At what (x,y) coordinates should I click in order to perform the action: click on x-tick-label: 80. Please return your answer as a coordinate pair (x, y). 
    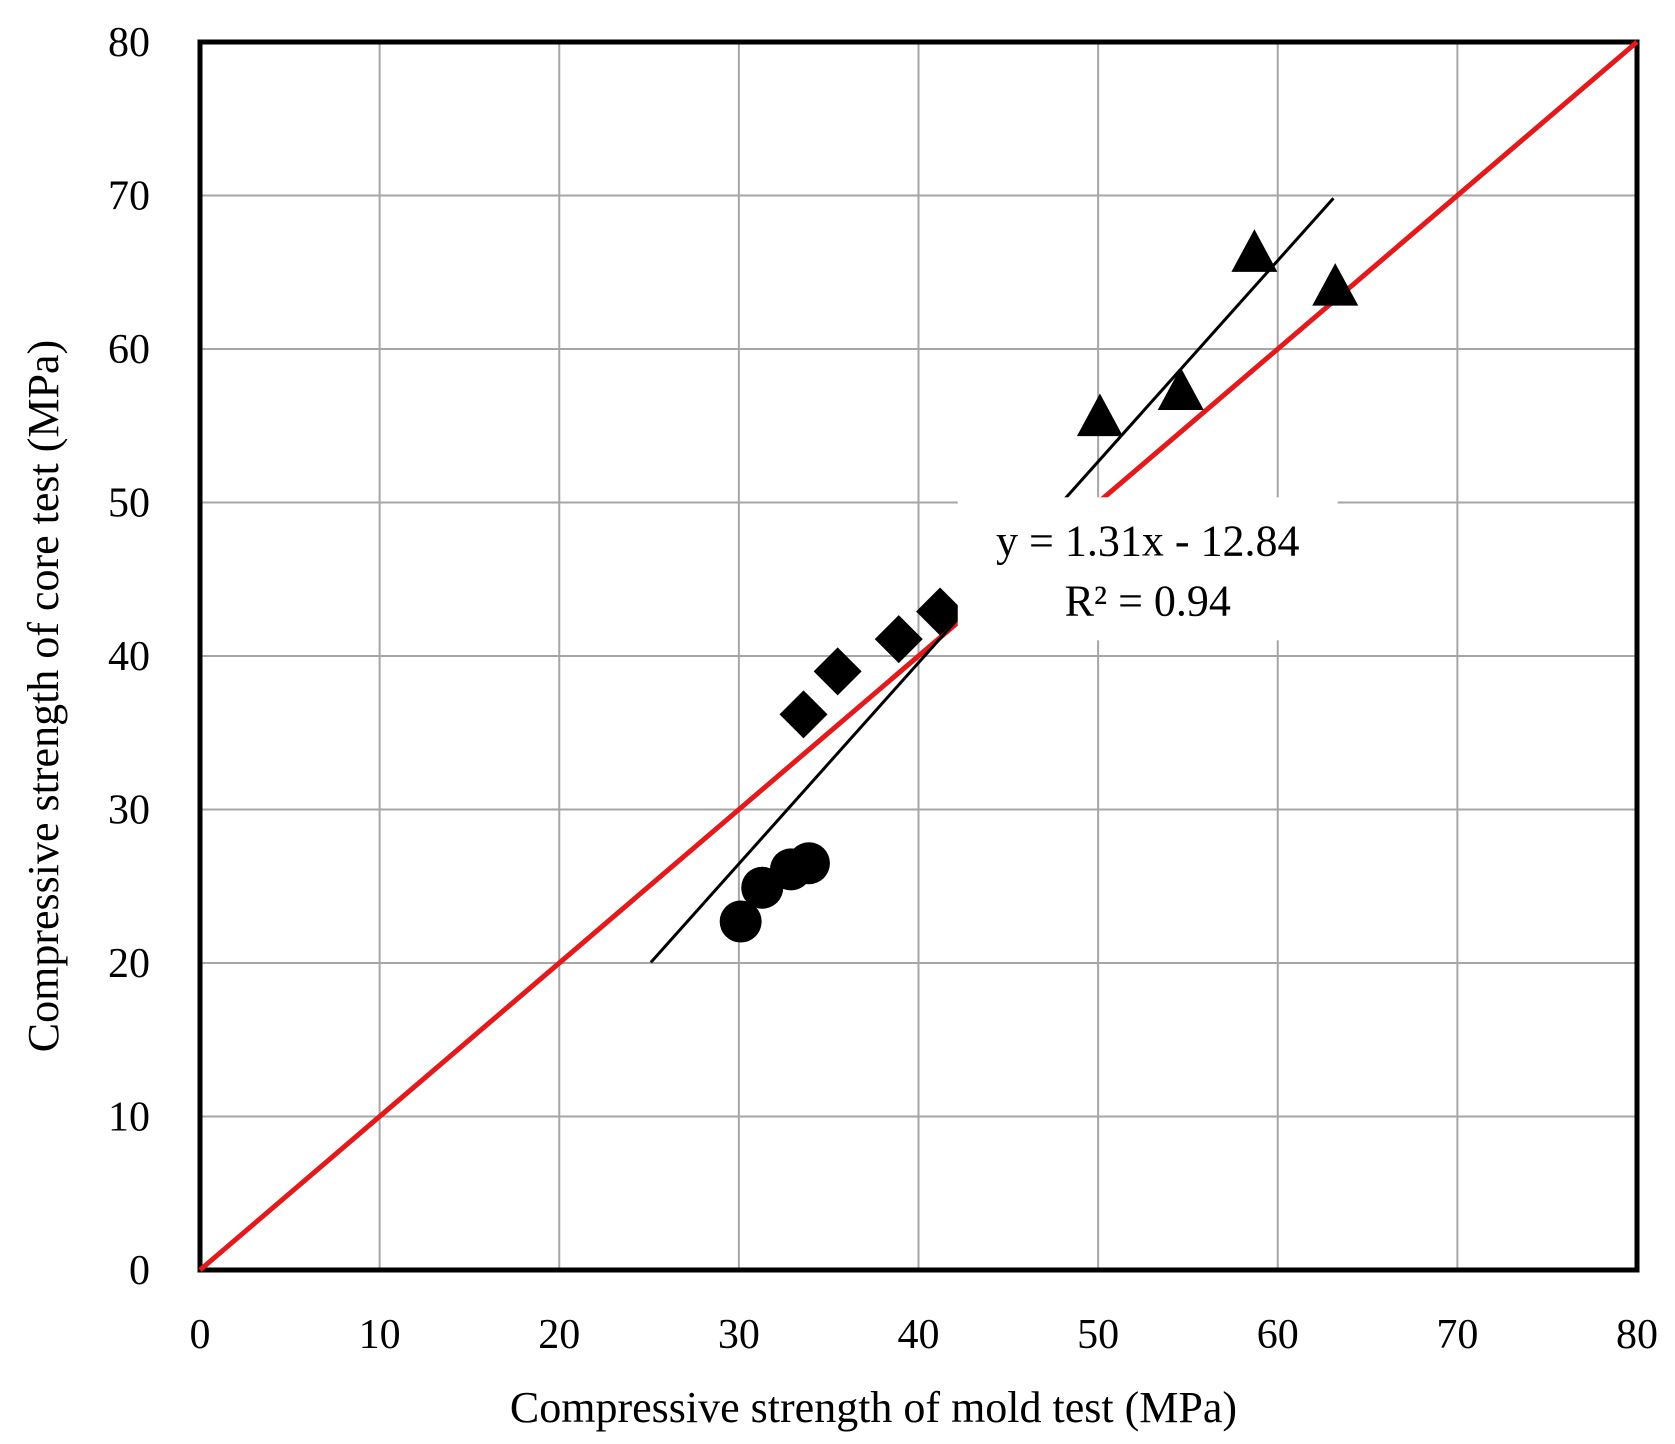
    Looking at the image, I should click on (1637, 1335).